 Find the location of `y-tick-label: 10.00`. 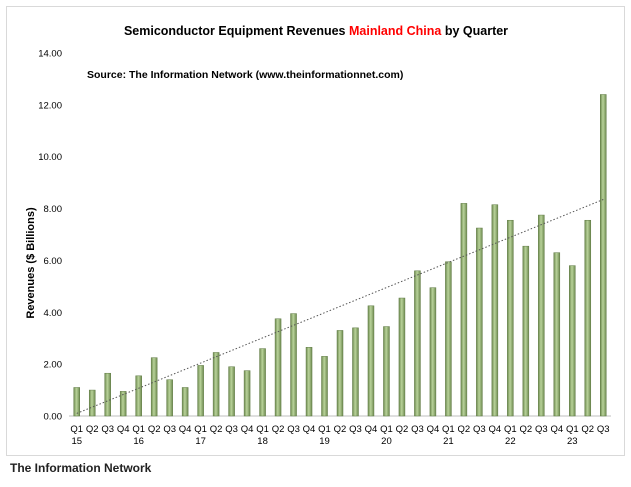

y-tick-label: 10.00 is located at coordinates (50, 157).